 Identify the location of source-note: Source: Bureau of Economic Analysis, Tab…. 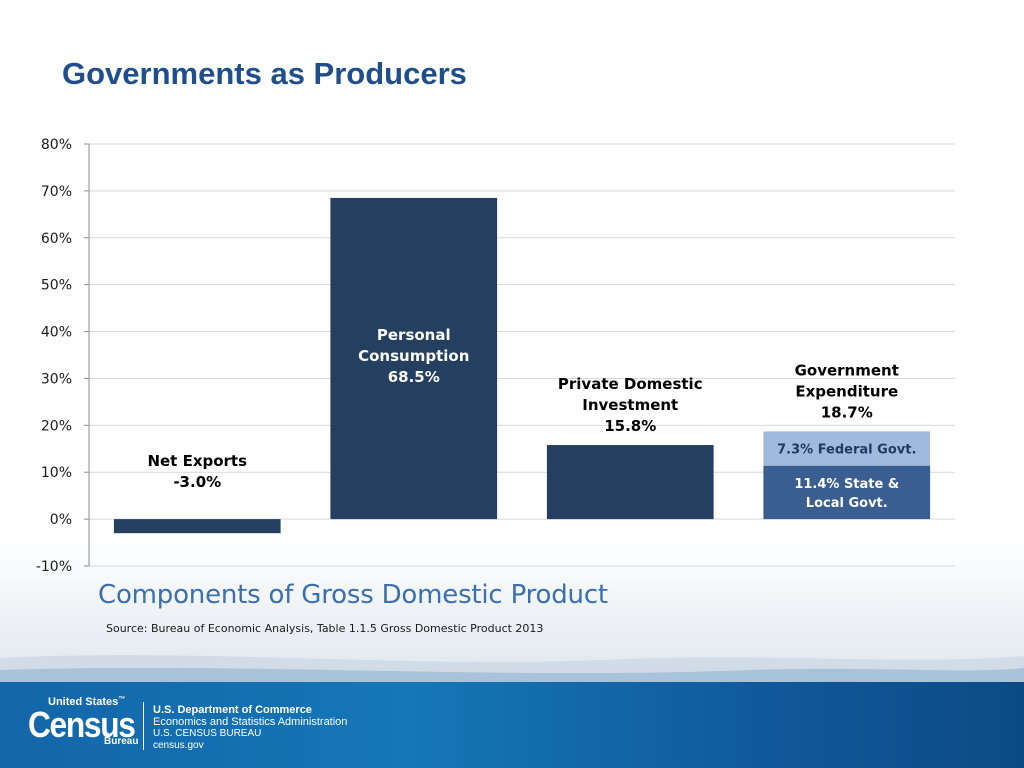
(325, 628).